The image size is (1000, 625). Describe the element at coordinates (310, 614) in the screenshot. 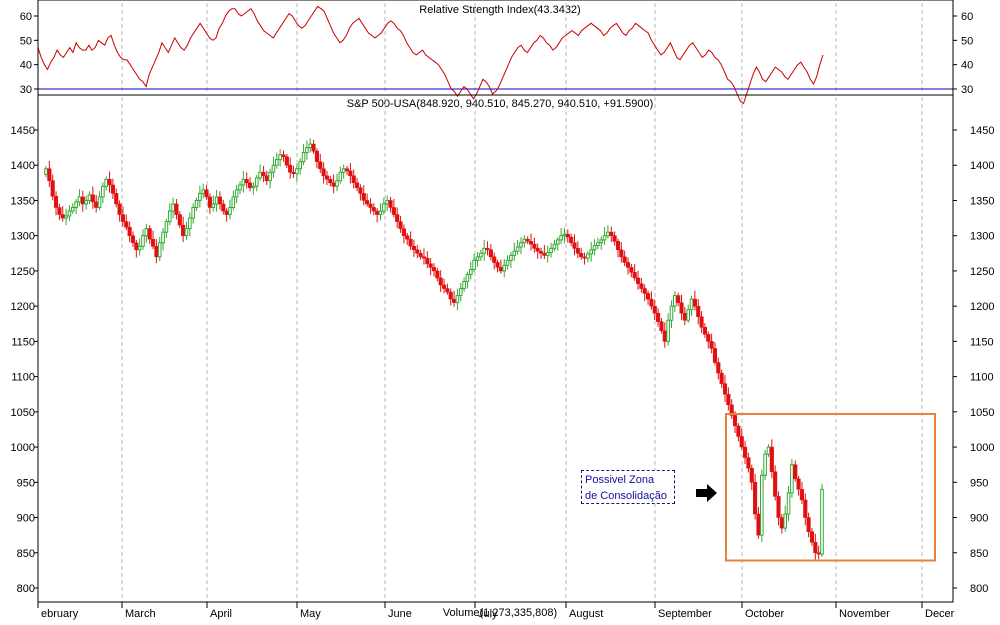

I see `month-label: May` at that location.